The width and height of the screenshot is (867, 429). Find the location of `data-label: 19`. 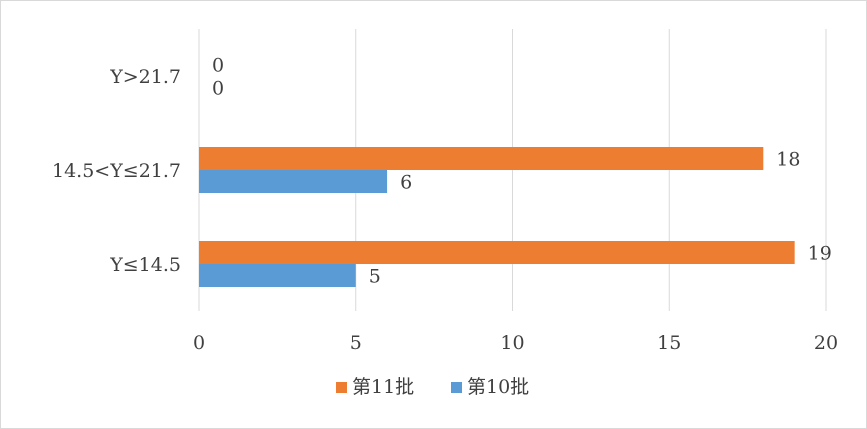

data-label: 19 is located at coordinates (820, 254).